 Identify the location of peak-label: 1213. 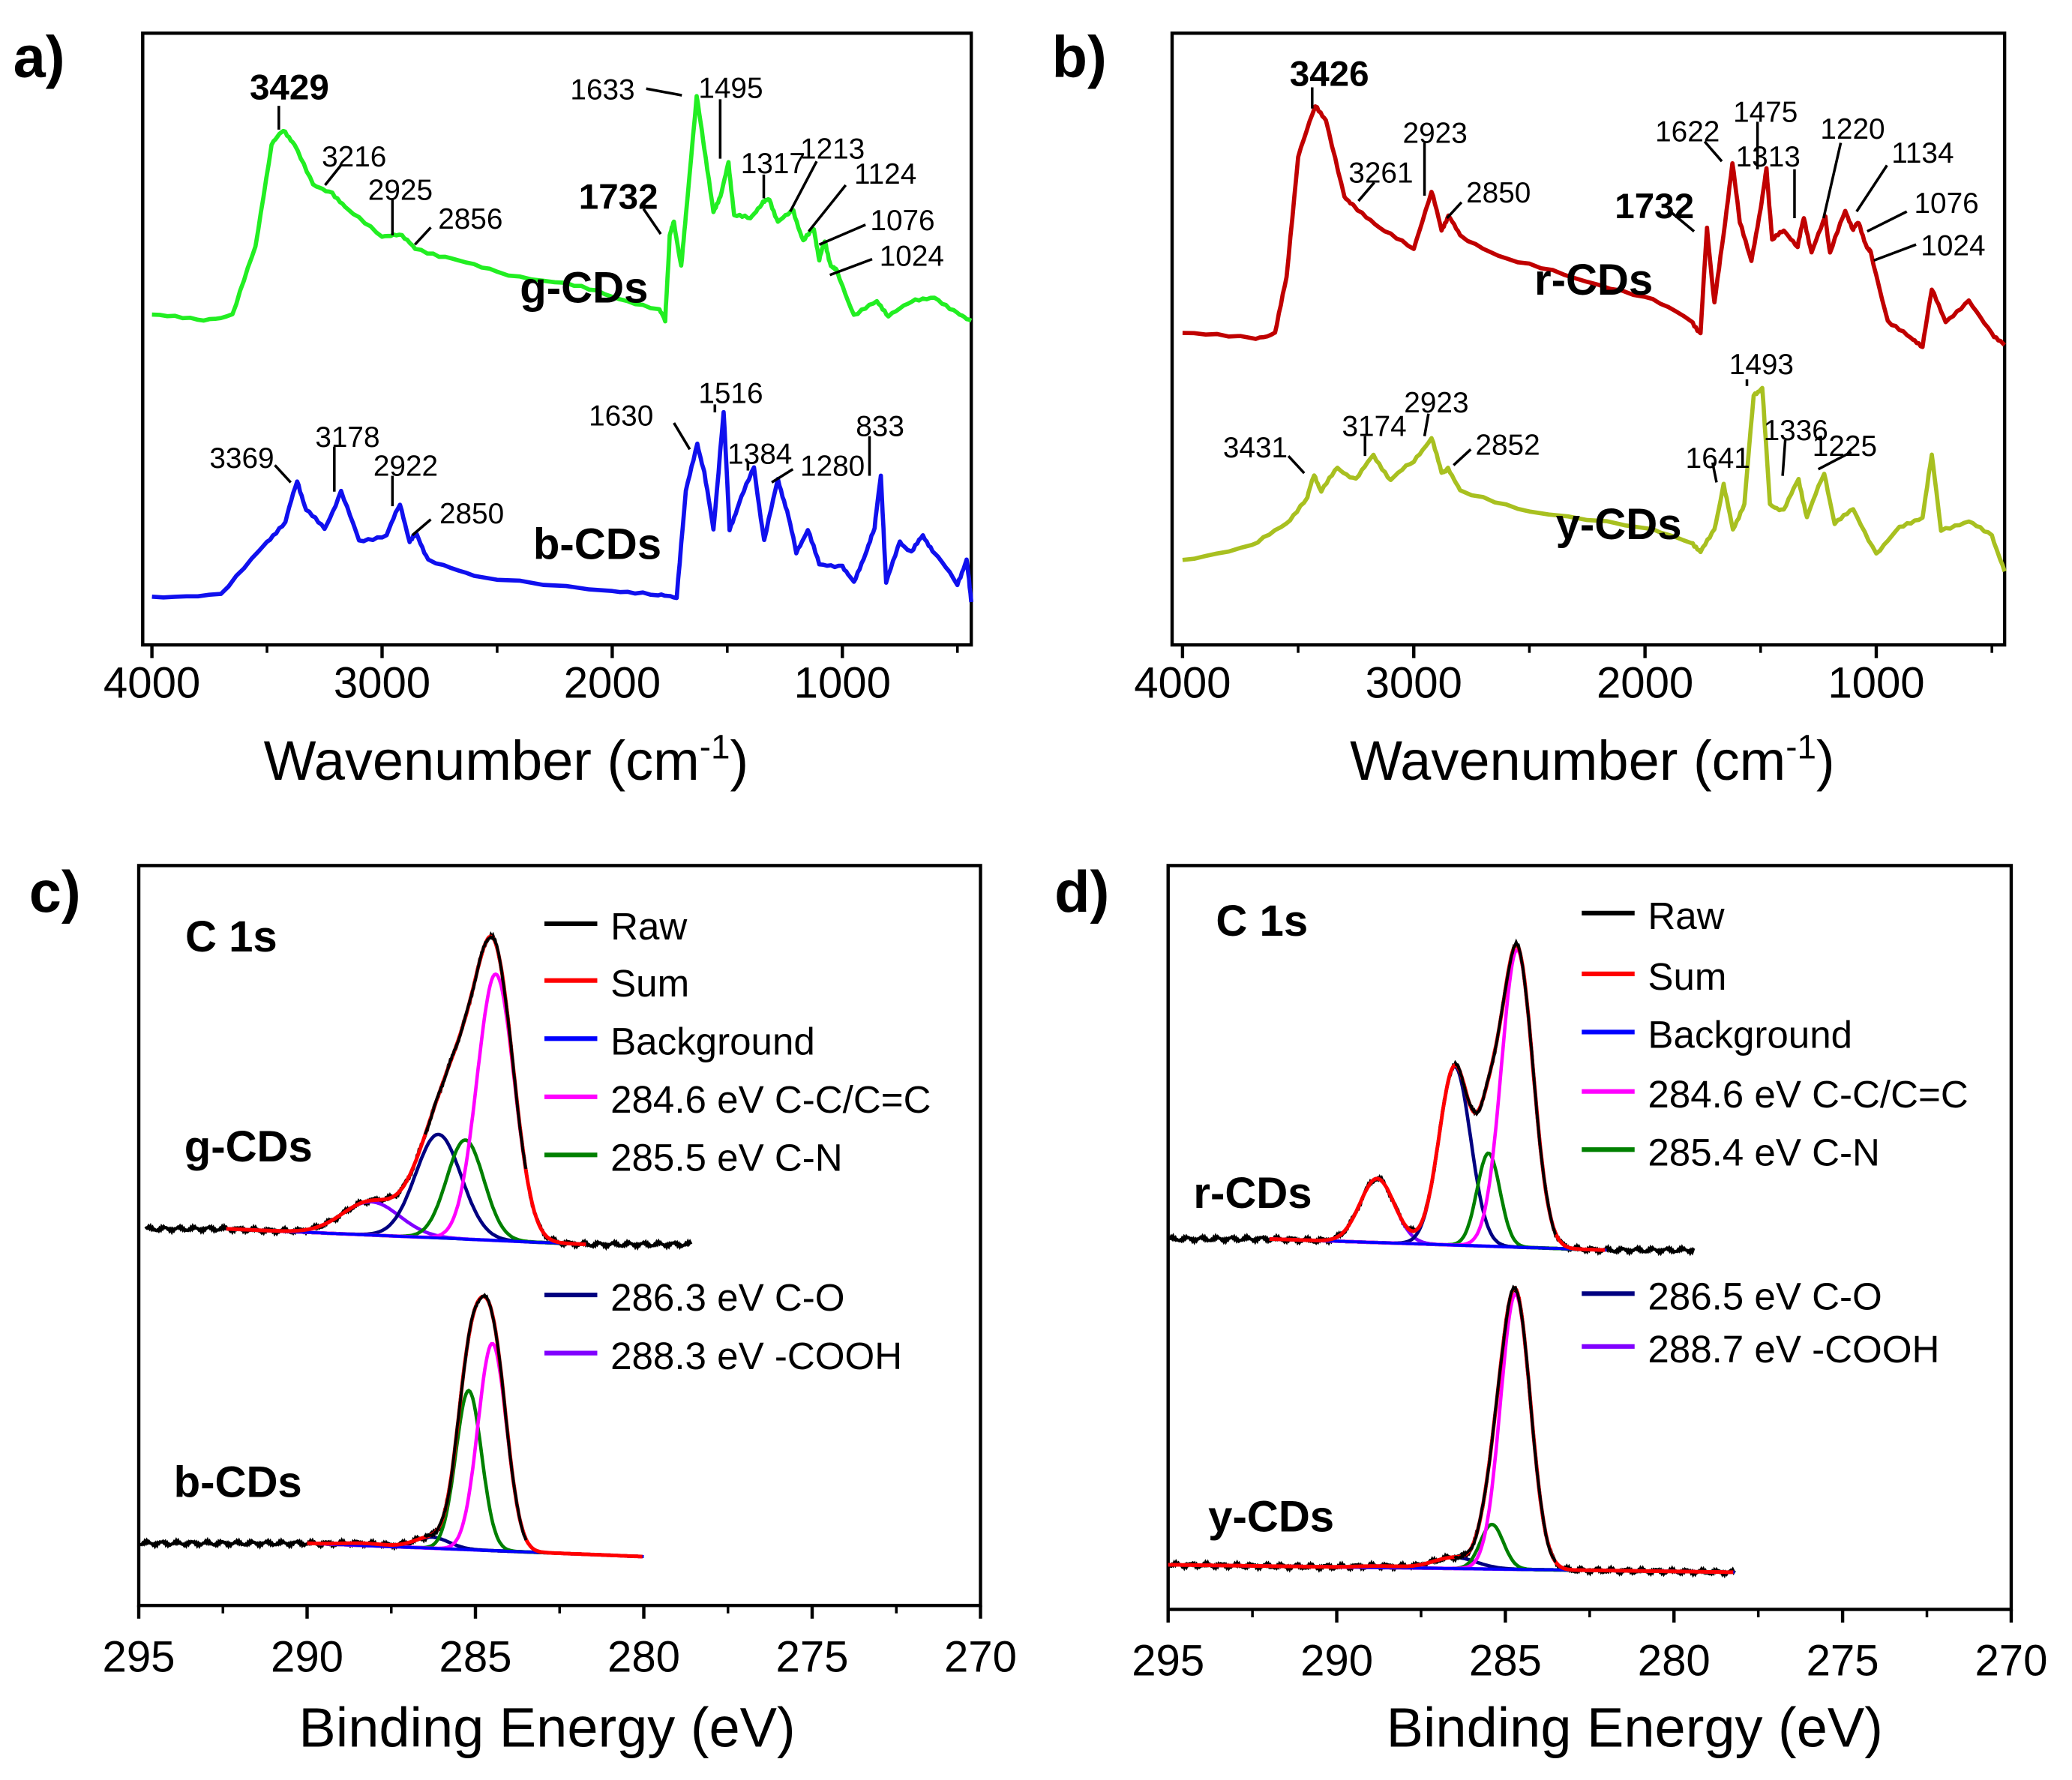
(833, 149).